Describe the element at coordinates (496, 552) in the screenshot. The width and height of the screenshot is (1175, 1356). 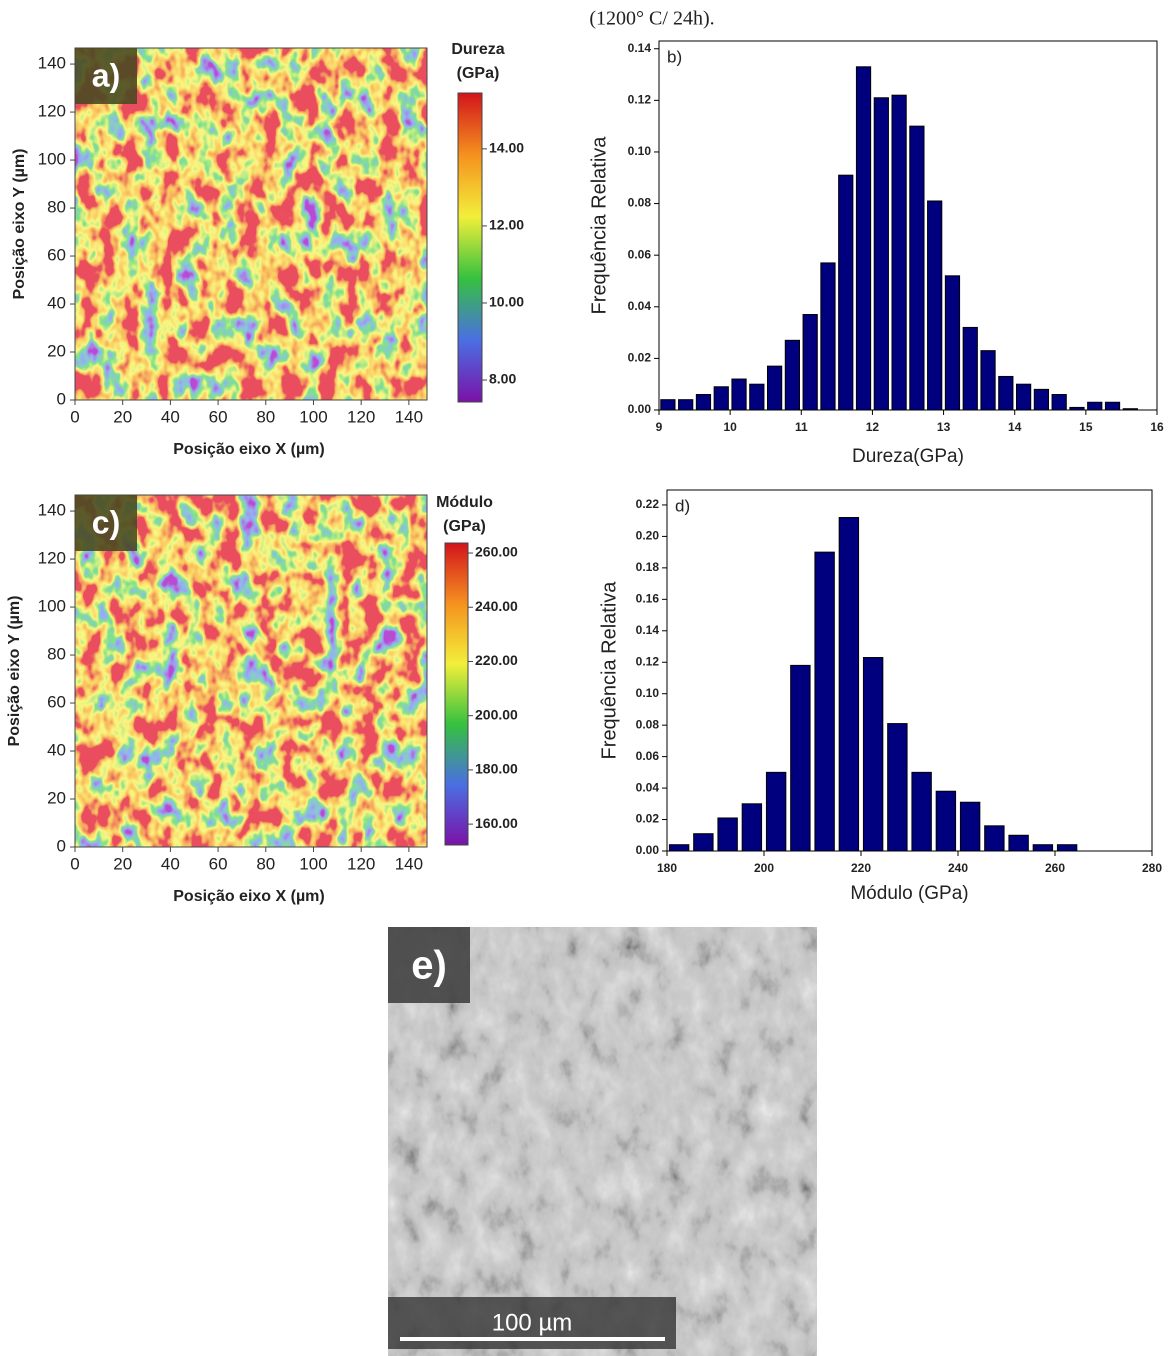
I see `colorbar-tick-label: 260.00` at that location.